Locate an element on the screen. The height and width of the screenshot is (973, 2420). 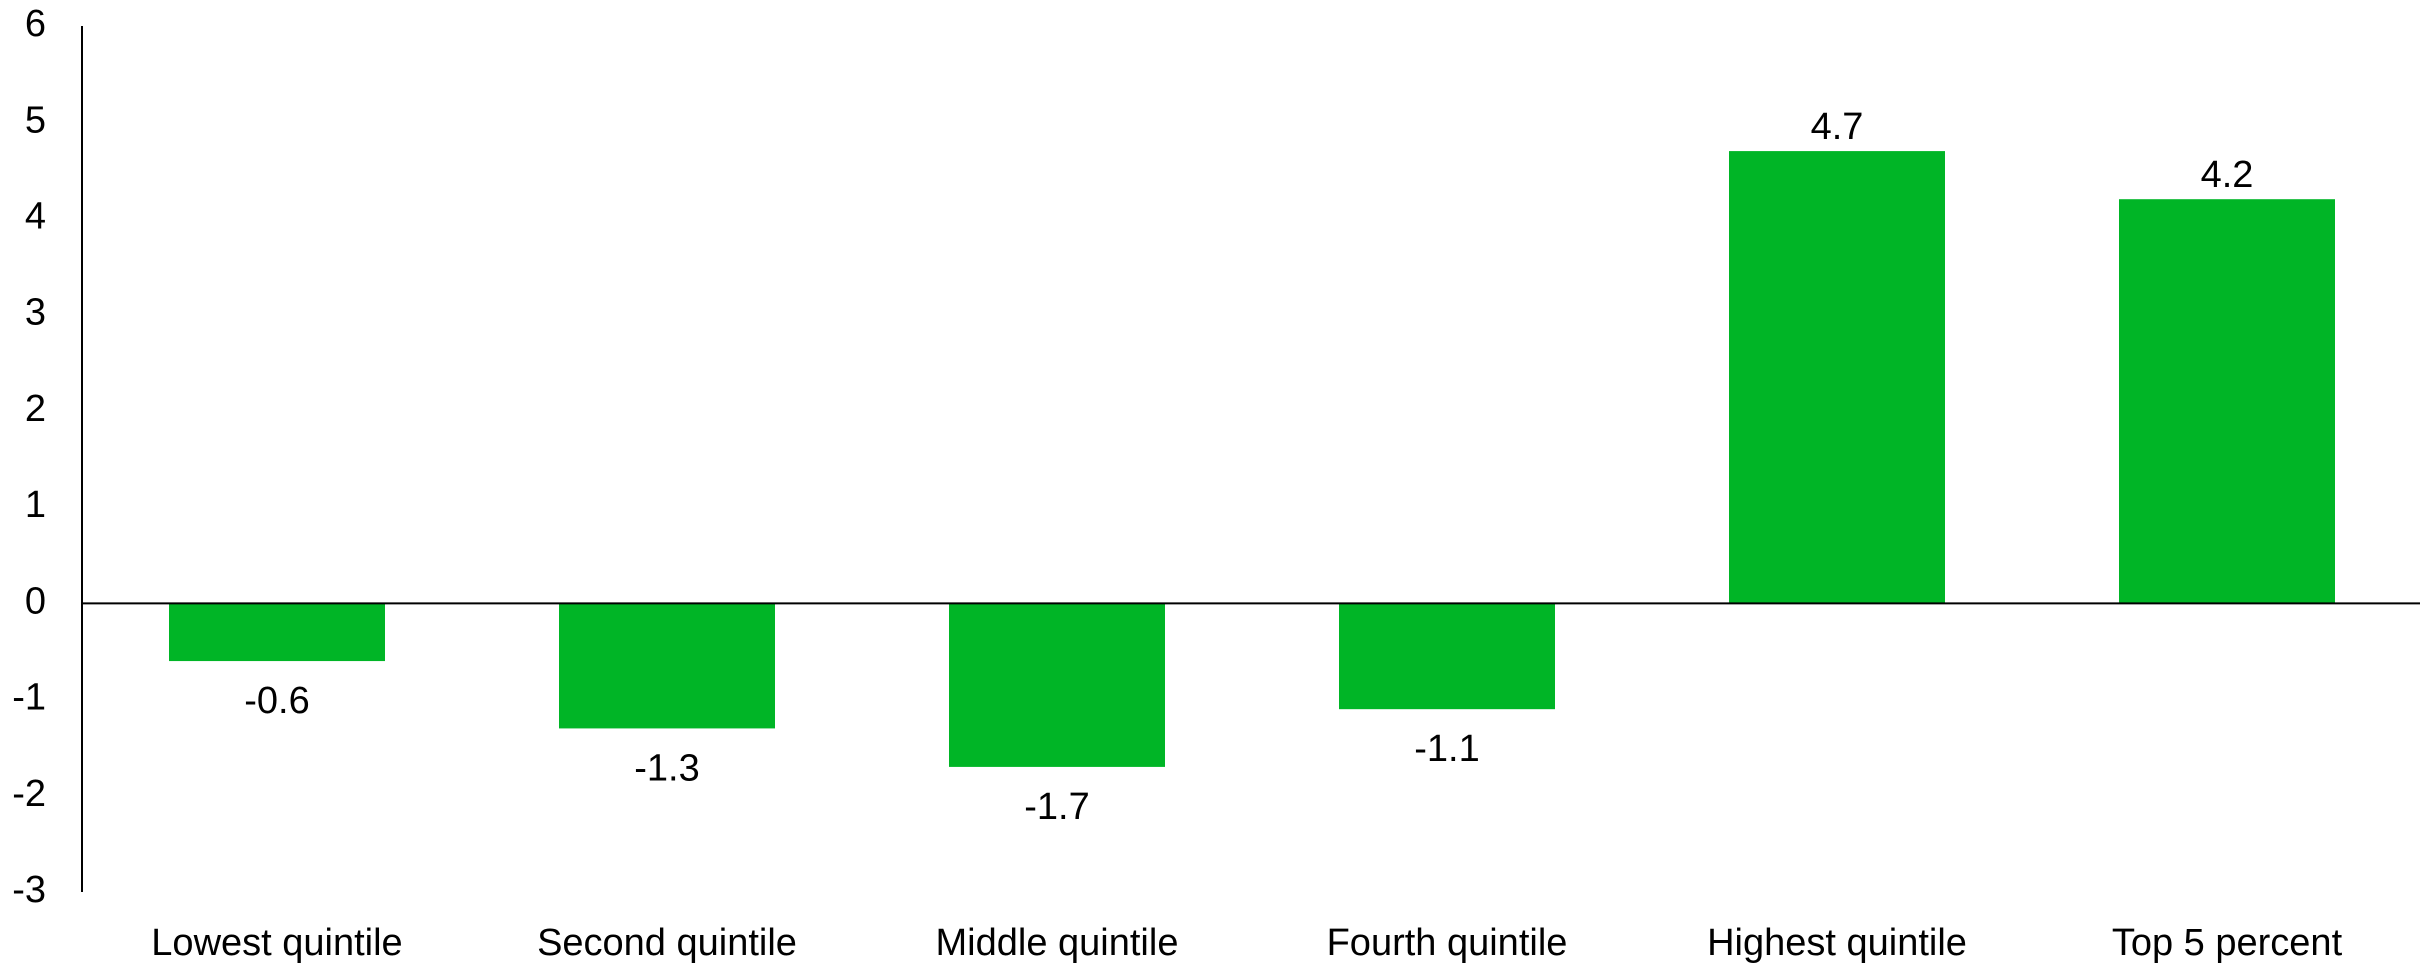
y-axis-tick-labels: 6 5 4 3 2 1 0 -1 -2 -3 is located at coordinates (29, 457).